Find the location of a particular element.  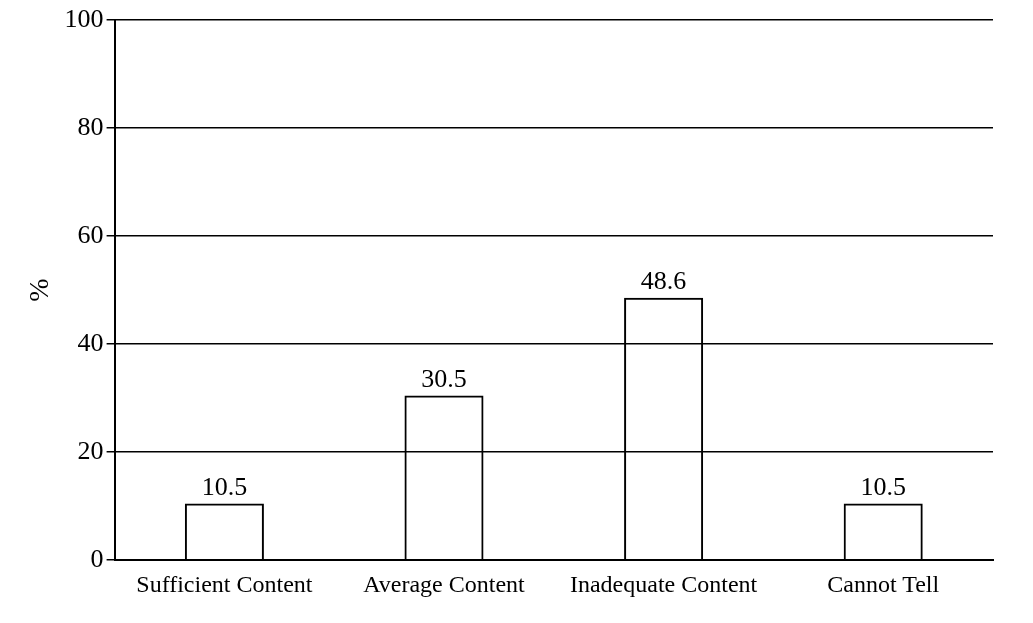

y-tick-label: 60 is located at coordinates (90, 234).